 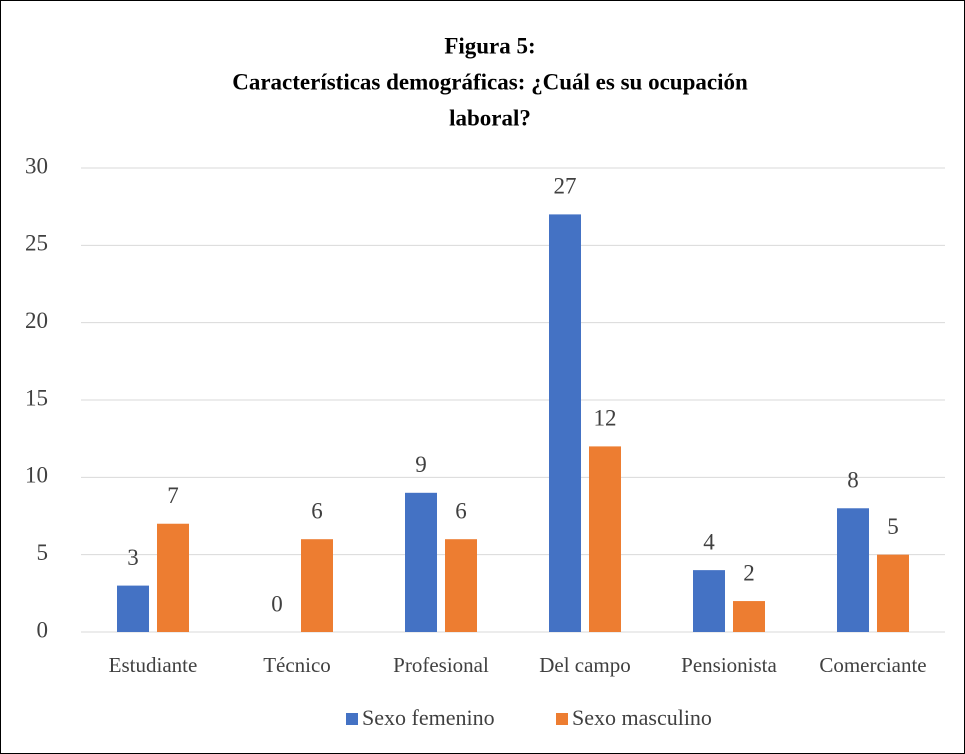 I want to click on value-label: 4, so click(x=709, y=541).